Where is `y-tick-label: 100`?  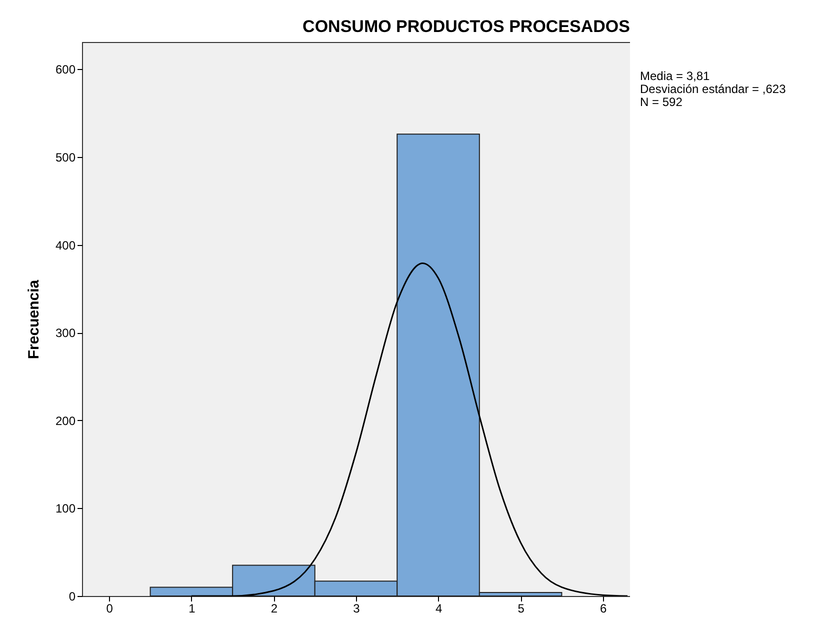 y-tick-label: 100 is located at coordinates (65, 509).